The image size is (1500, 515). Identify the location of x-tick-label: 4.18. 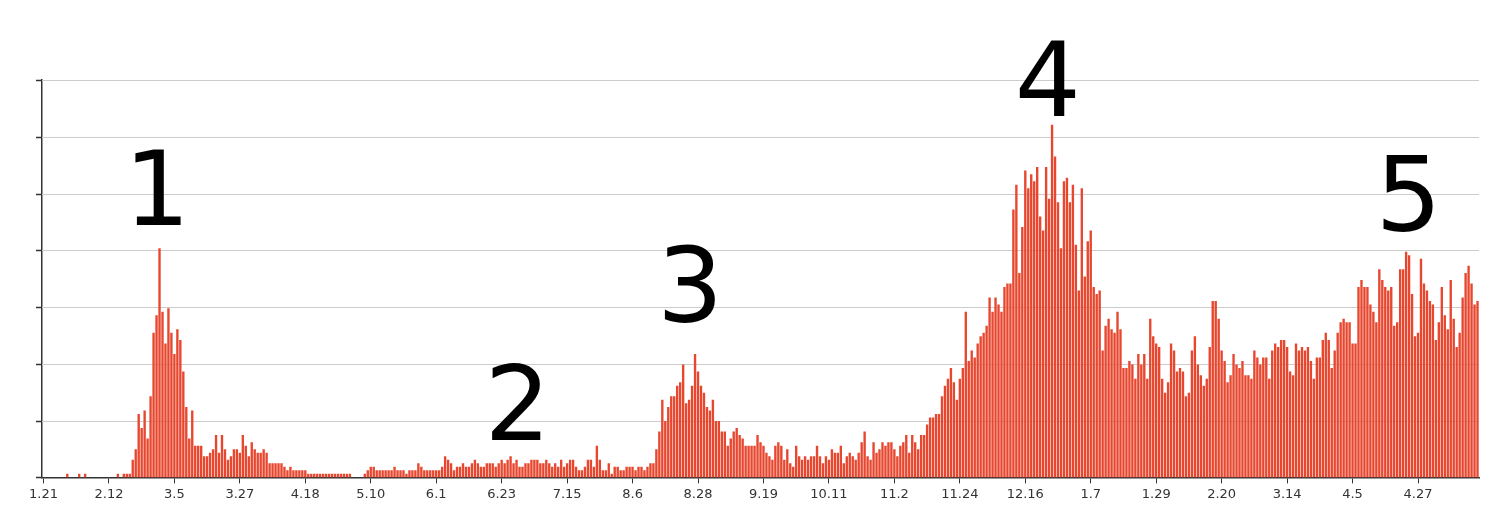
(305, 493).